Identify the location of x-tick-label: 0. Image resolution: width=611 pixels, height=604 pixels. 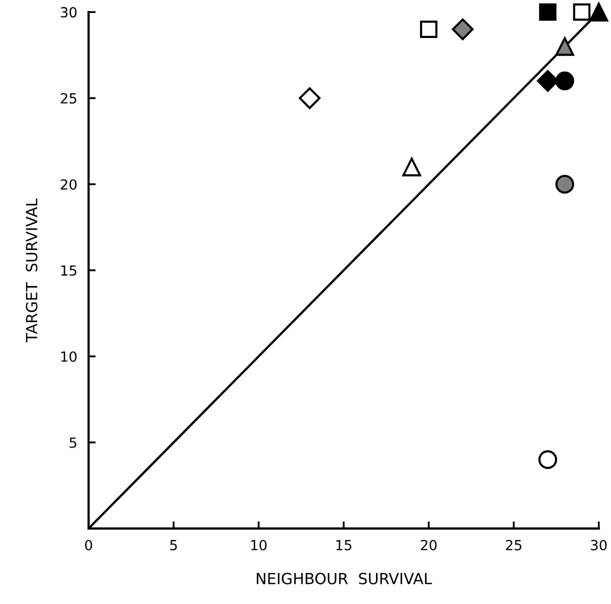
(88, 545).